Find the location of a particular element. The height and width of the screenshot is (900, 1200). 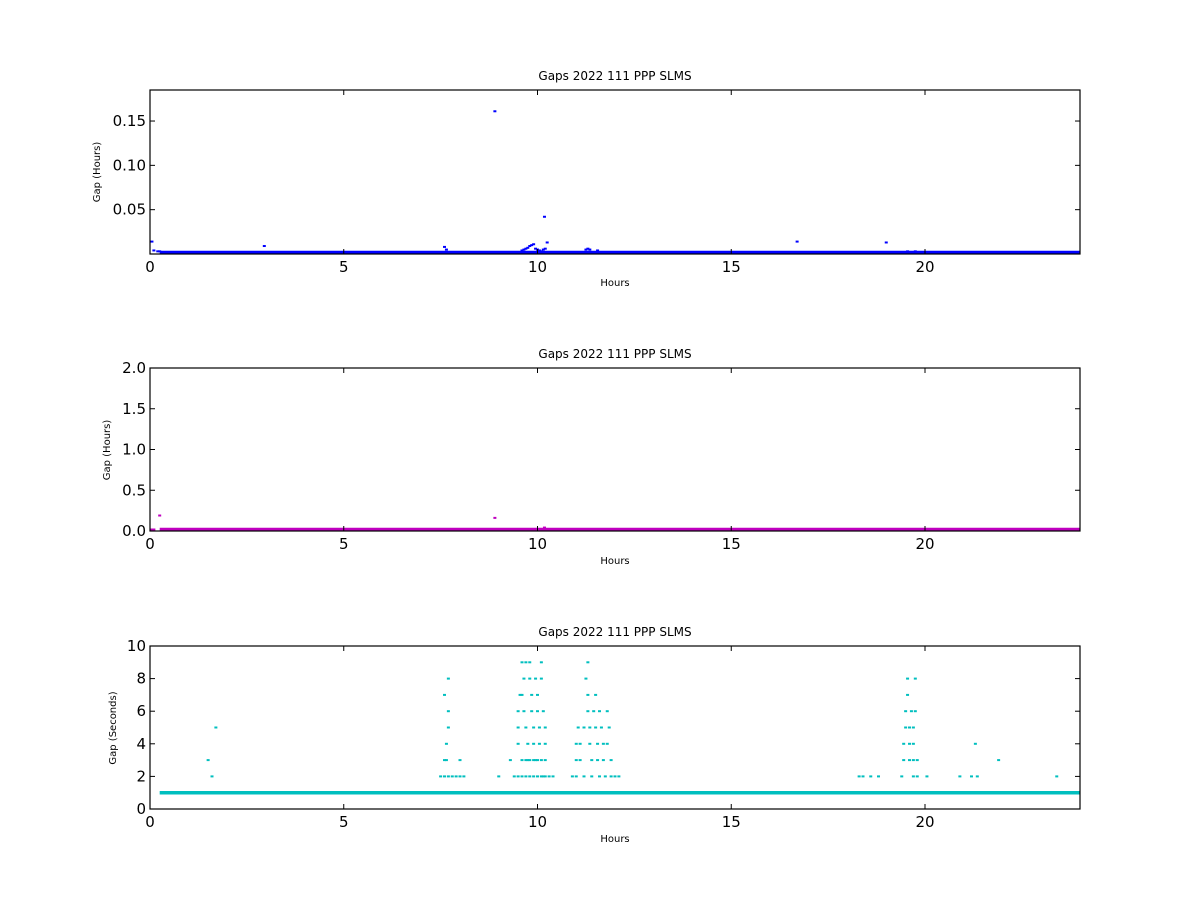

panel-1-frame is located at coordinates (615, 172).